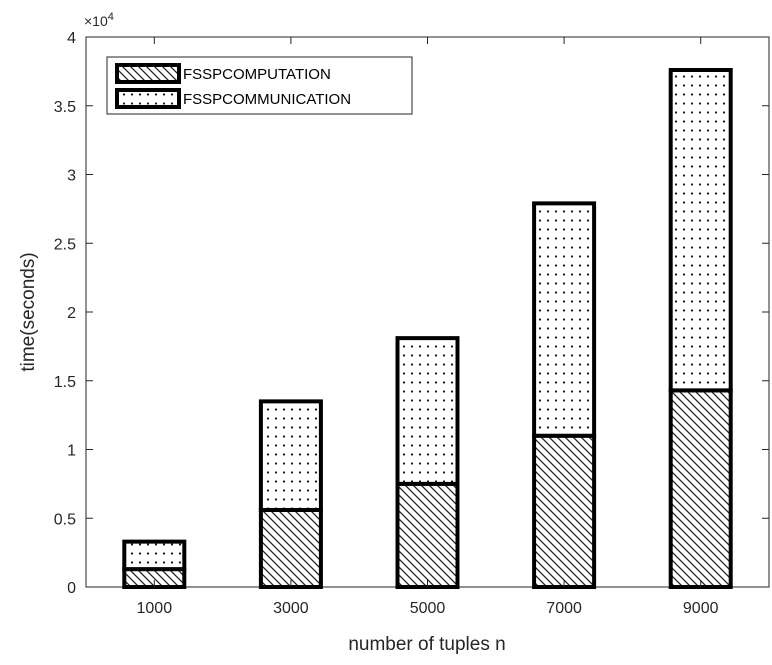 This screenshot has width=772, height=665. What do you see at coordinates (111, 17) in the screenshot?
I see `y-multiplier-exponent: 4` at bounding box center [111, 17].